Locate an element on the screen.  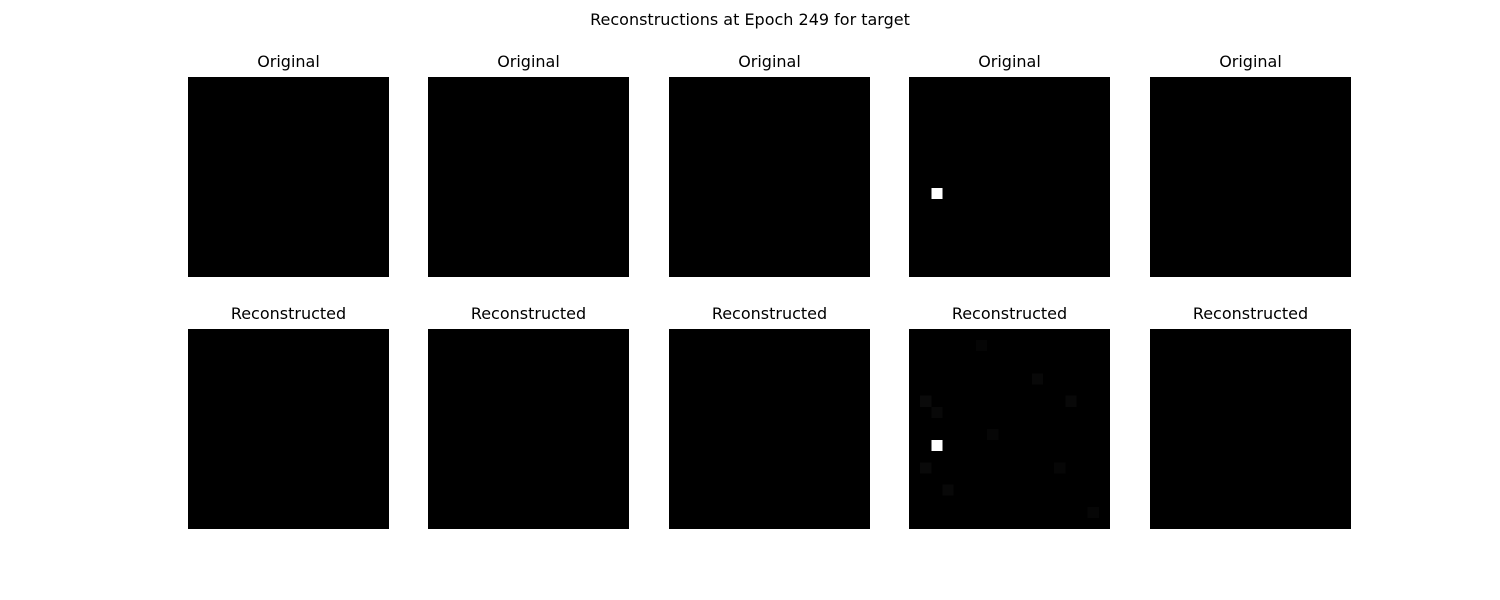
panel-title-reconstructed-2: Reconstructed is located at coordinates (528, 313).